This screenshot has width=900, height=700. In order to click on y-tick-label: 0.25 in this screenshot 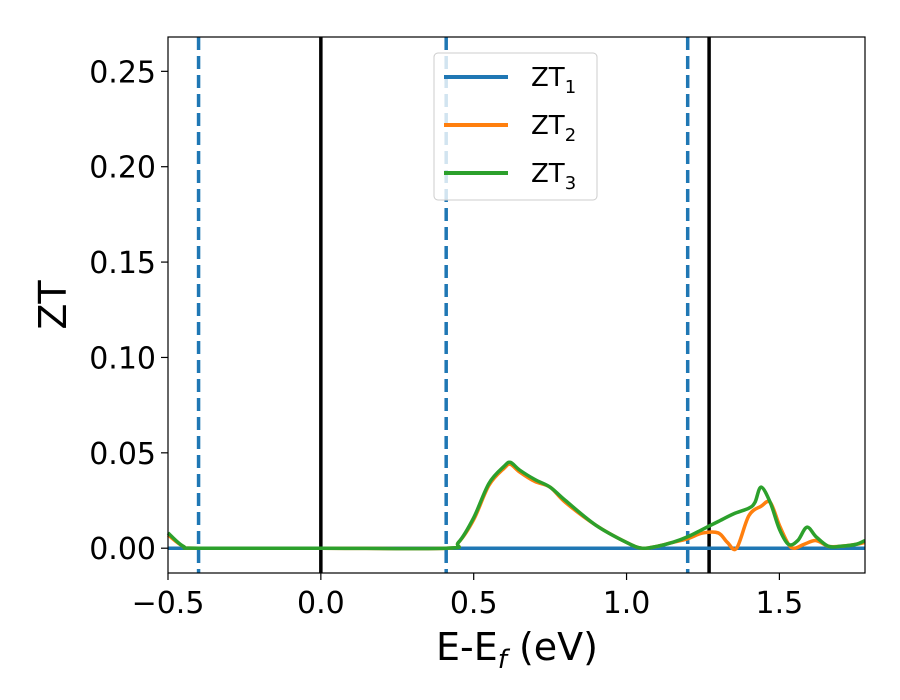, I will do `click(122, 72)`.